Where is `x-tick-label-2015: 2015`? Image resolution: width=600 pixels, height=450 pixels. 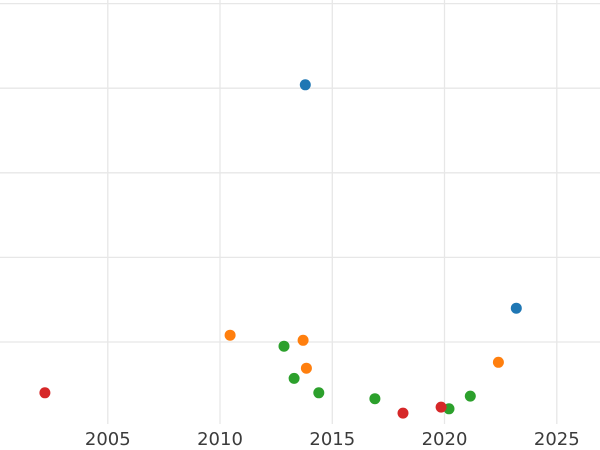
x-tick-label-2015: 2015 is located at coordinates (332, 439).